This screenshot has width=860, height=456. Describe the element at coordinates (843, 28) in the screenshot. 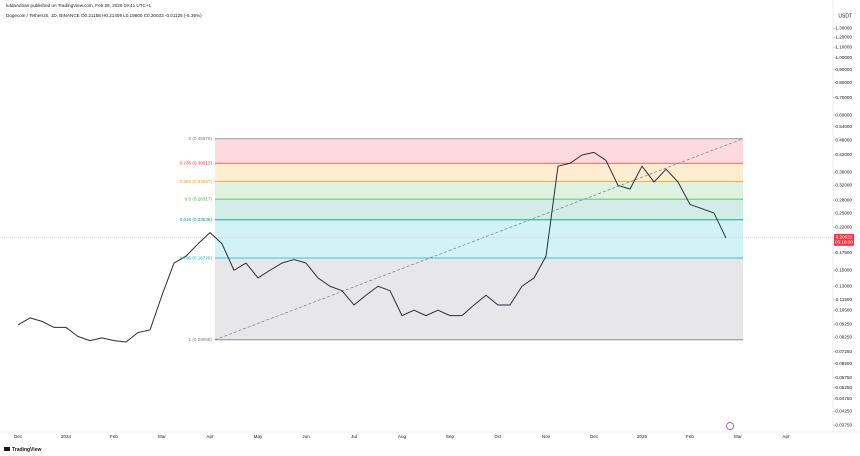

I see `y-tick-label: 1.30000` at that location.